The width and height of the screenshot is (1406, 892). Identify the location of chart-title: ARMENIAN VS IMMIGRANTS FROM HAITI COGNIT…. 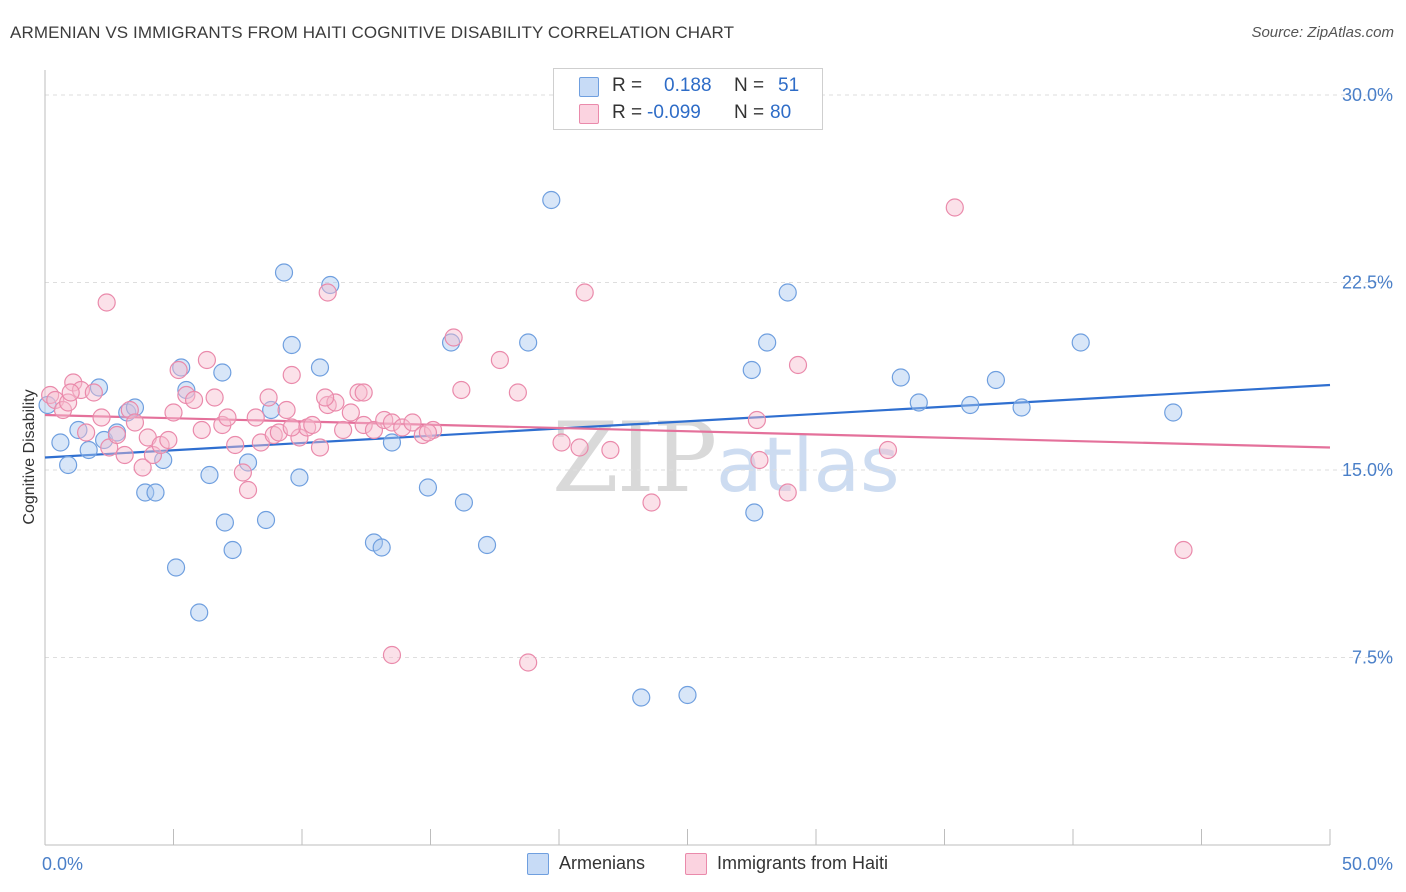
(372, 32).